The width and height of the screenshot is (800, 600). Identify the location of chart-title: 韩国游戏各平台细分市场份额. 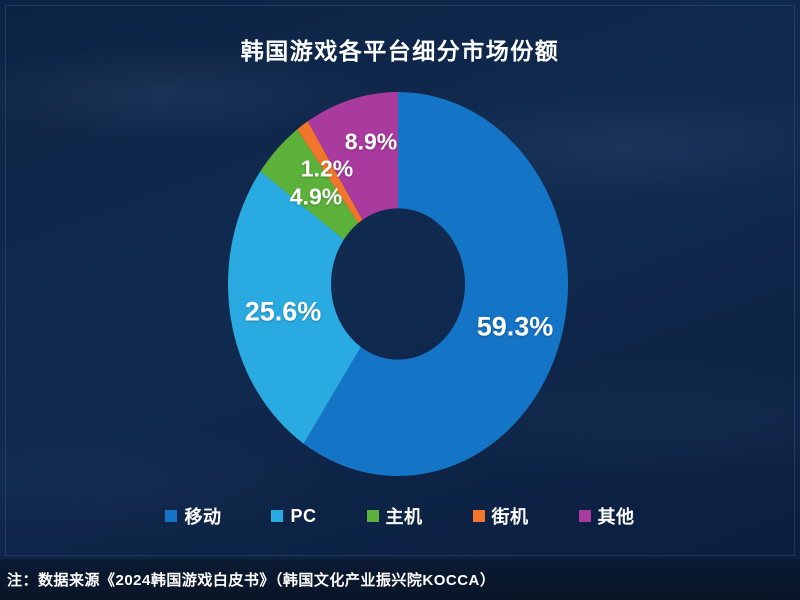
(400, 51).